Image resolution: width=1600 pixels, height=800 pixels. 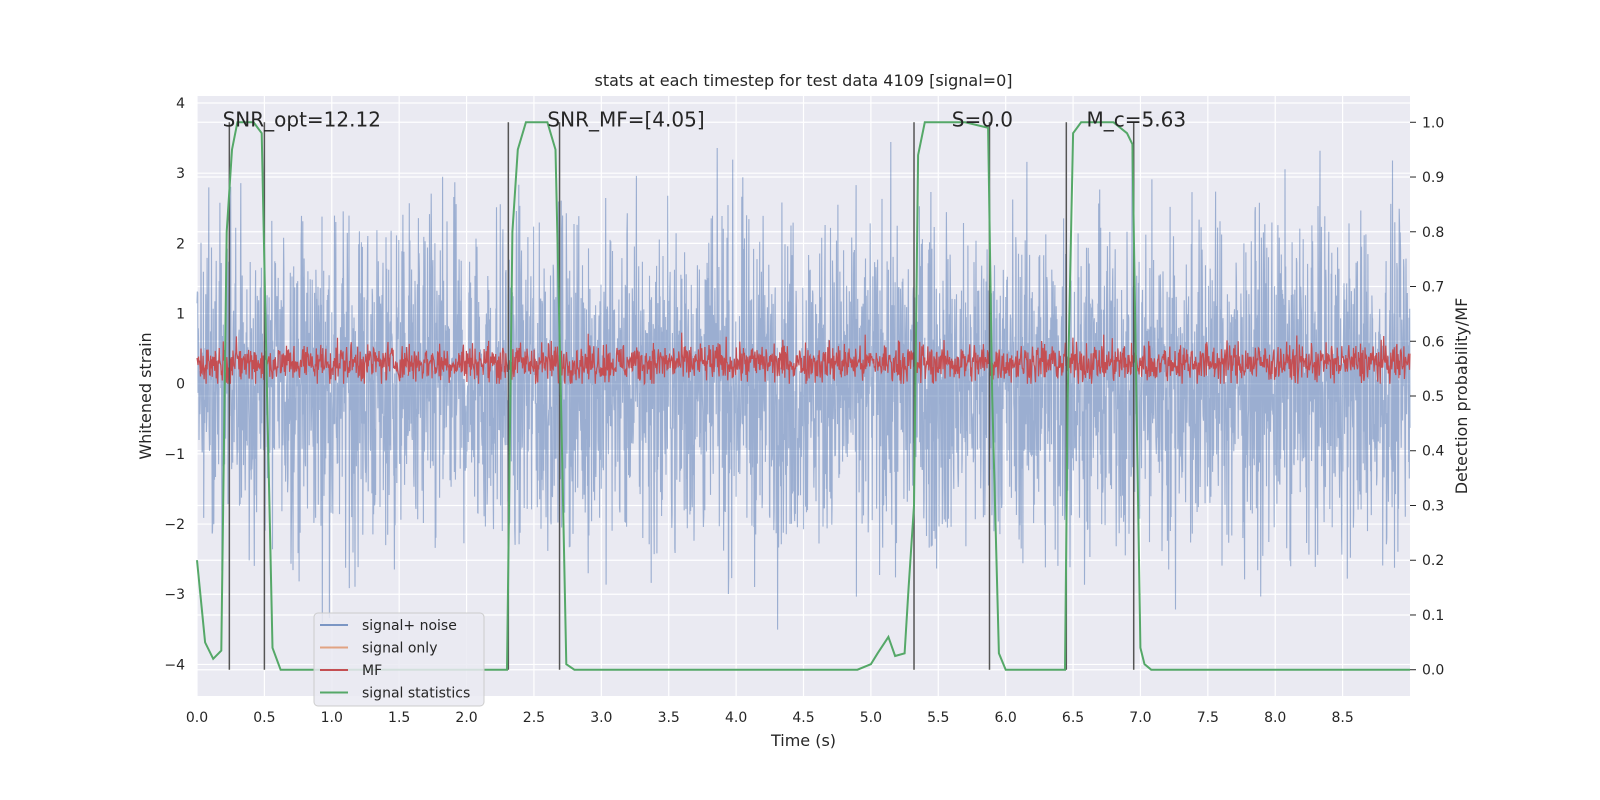 I want to click on annotations: SNR_opt=12.12 SNR_MF=[4.05] S=0.0 M_c=5.63, so click(x=704, y=120).